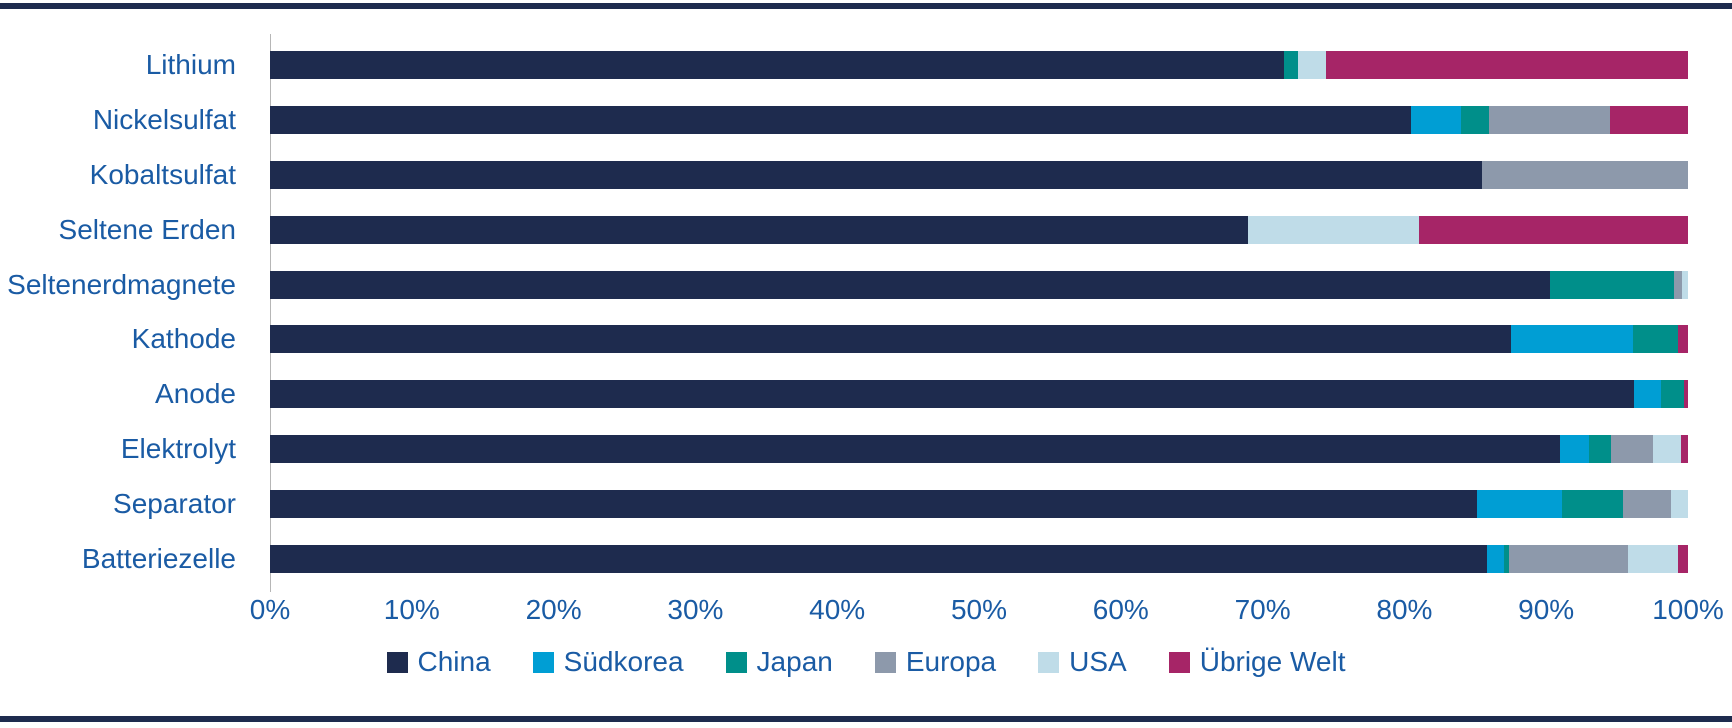 The image size is (1732, 728). Describe the element at coordinates (270, 313) in the screenshot. I see `y-axis-line` at that location.